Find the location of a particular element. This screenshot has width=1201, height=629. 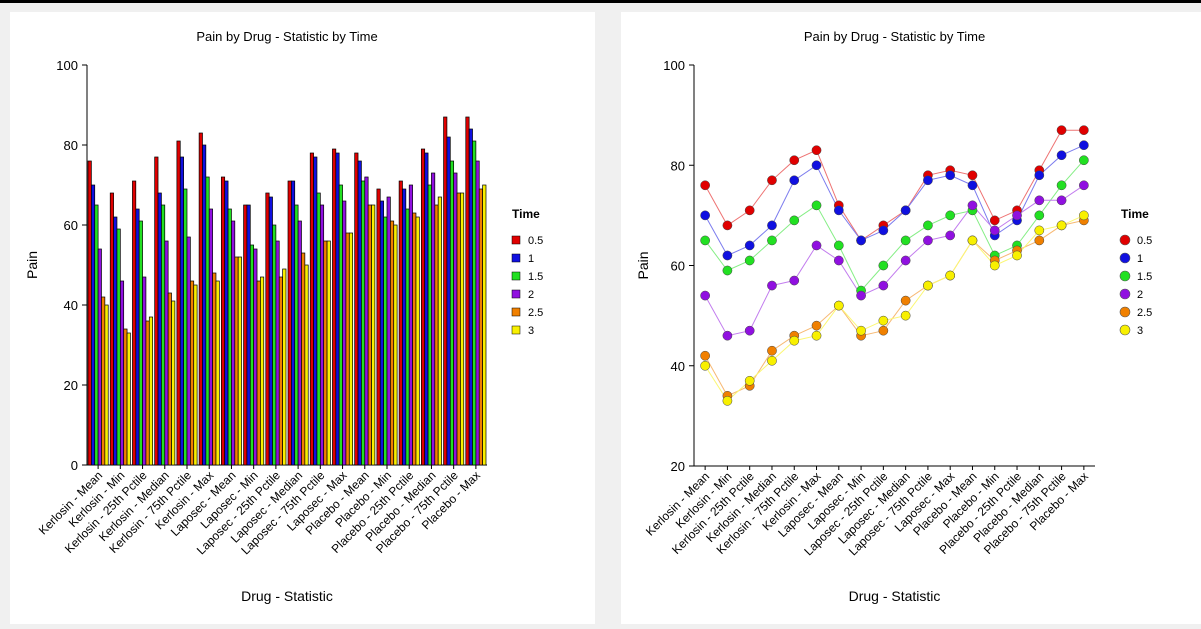

y-axis-title: Pain is located at coordinates (32, 265).